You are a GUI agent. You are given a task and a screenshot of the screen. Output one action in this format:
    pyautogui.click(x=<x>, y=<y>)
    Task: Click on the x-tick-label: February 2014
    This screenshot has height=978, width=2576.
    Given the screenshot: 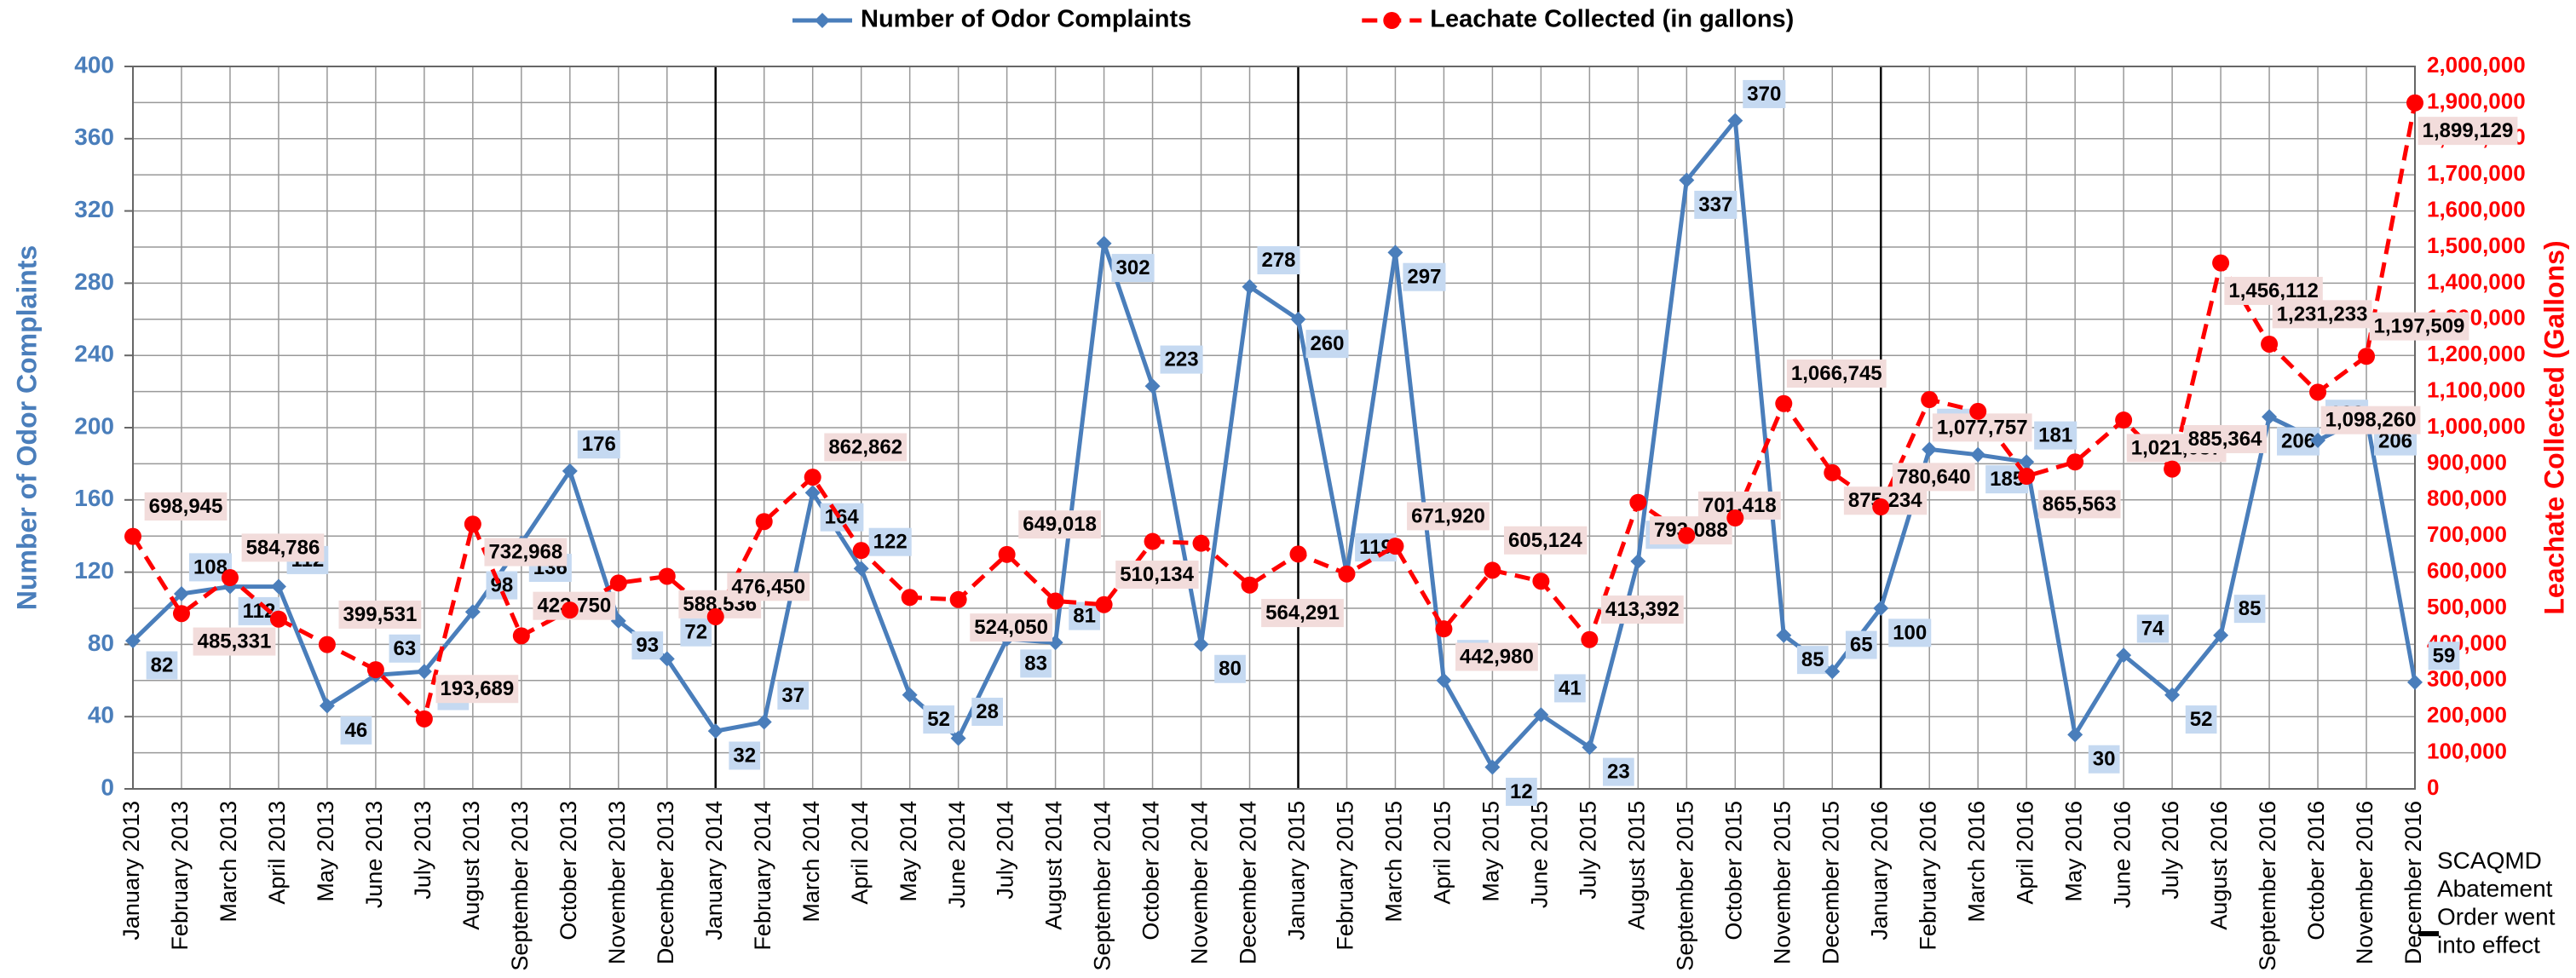 What is the action you would take?
    pyautogui.click(x=762, y=876)
    